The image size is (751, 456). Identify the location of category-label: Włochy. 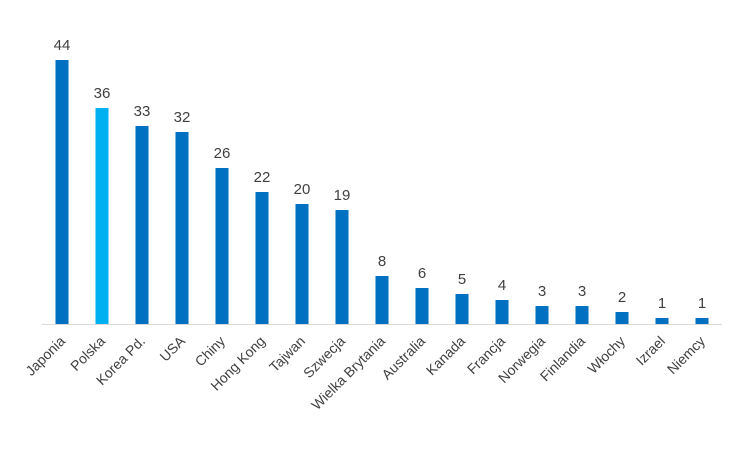
(606, 355).